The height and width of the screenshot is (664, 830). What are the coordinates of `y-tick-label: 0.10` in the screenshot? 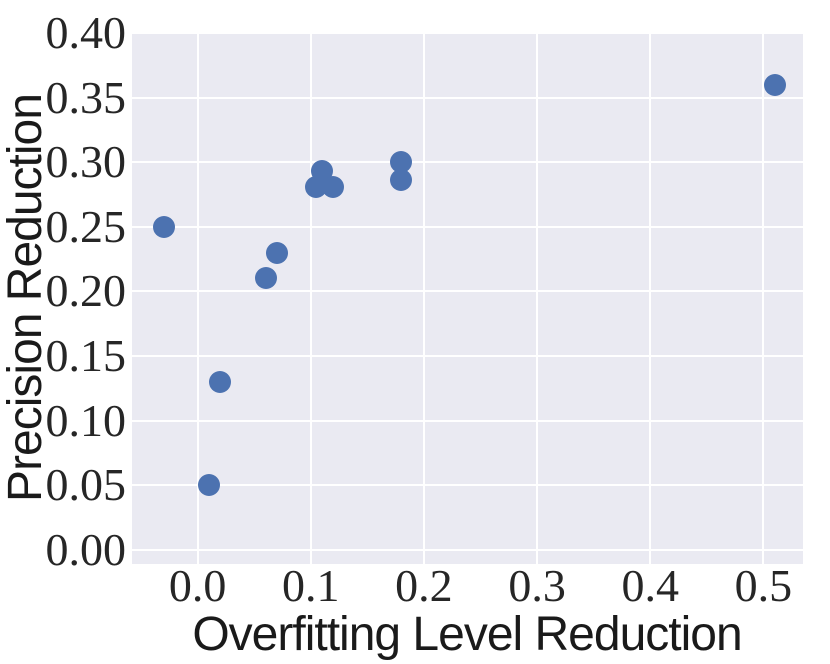 It's located at (86, 420).